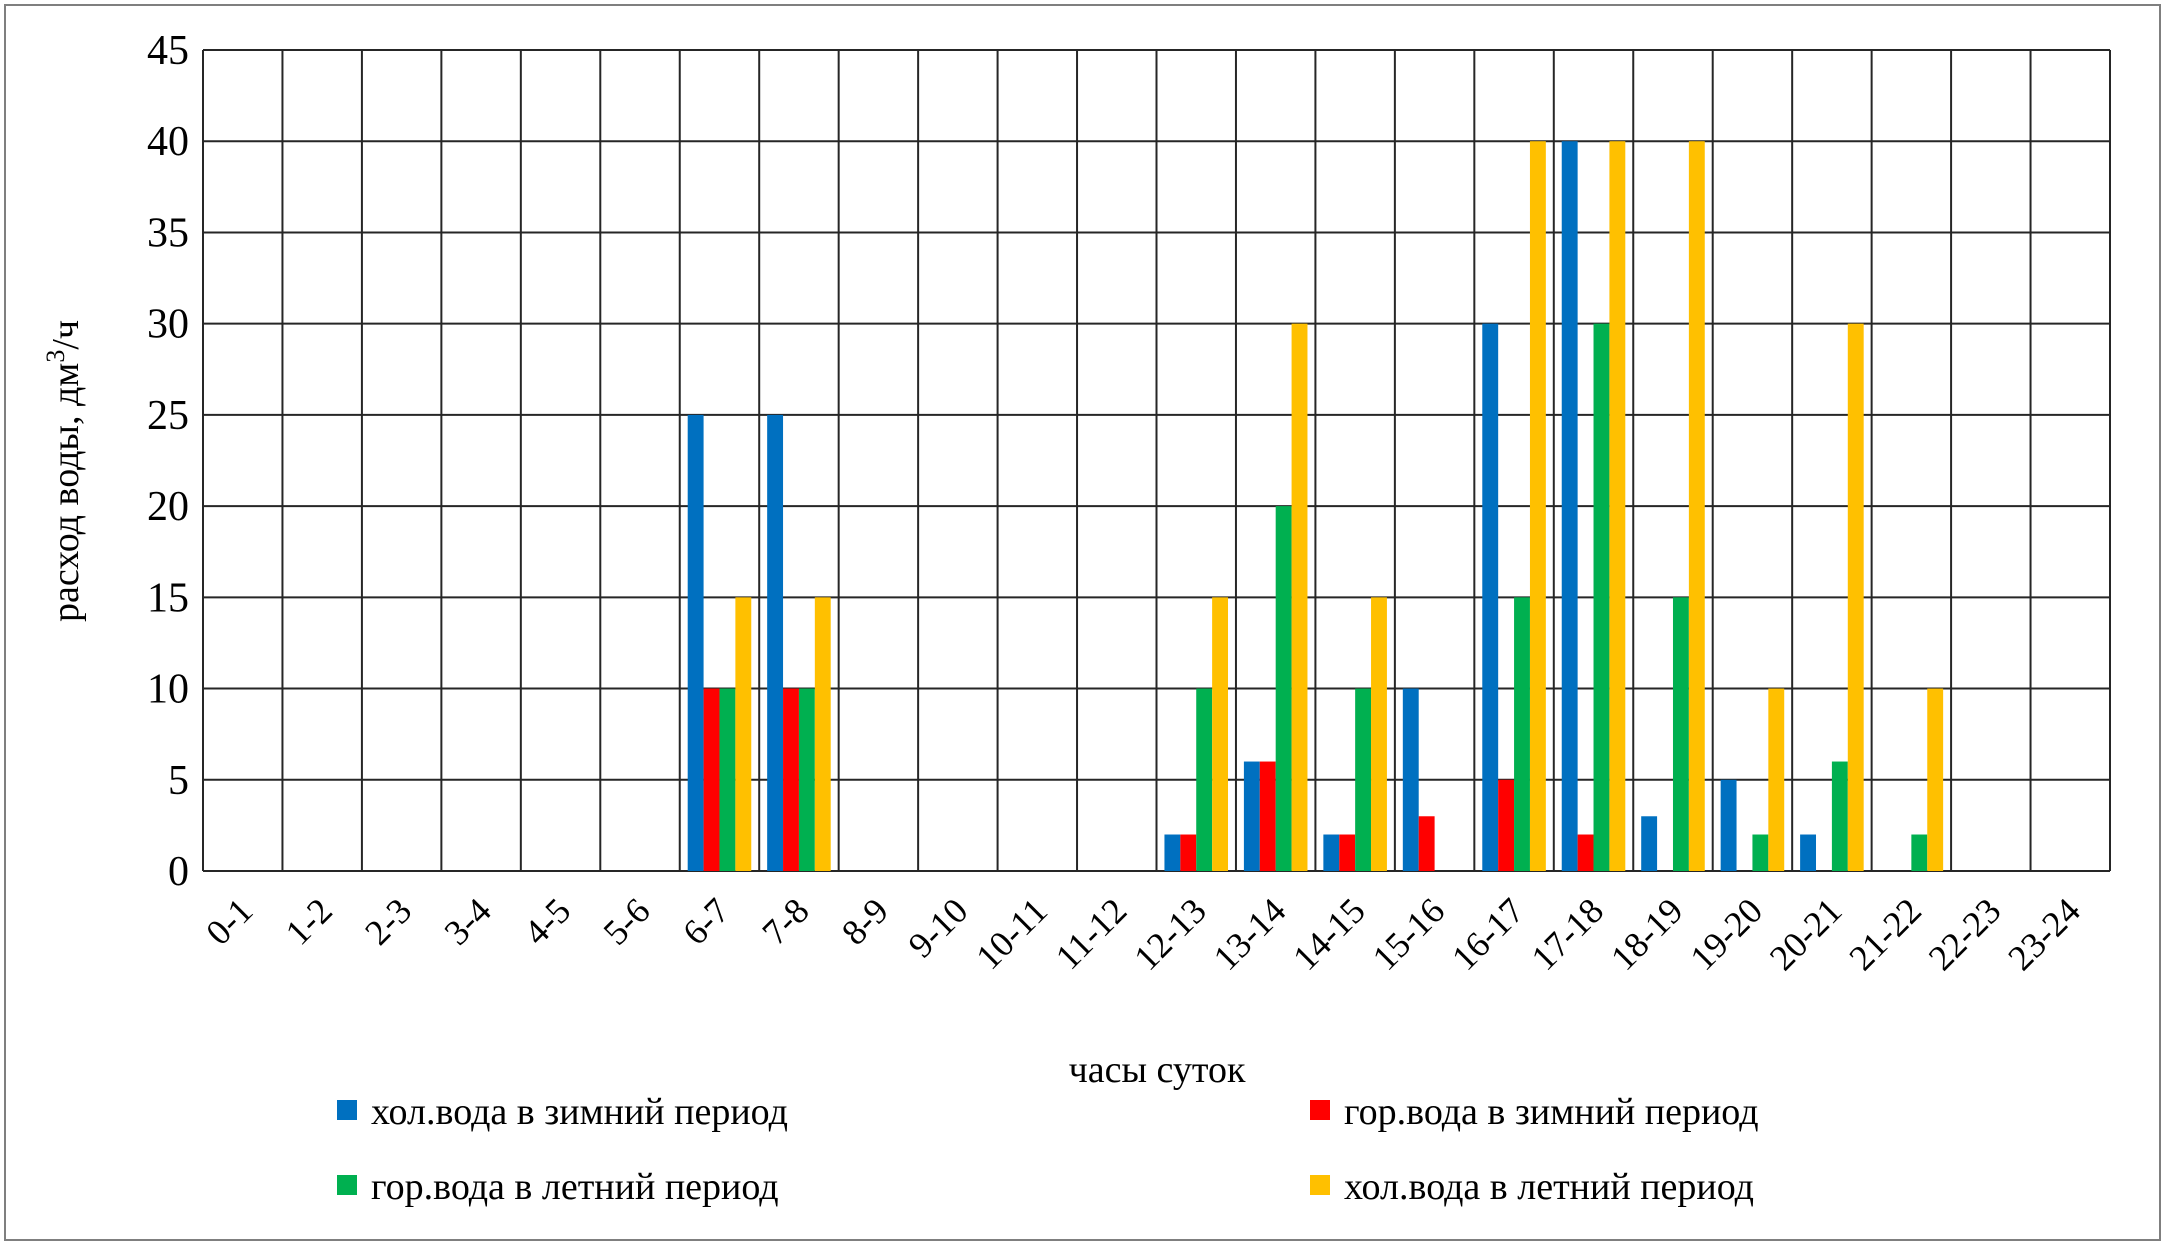  I want to click on y-tick-label: 35, so click(168, 233).